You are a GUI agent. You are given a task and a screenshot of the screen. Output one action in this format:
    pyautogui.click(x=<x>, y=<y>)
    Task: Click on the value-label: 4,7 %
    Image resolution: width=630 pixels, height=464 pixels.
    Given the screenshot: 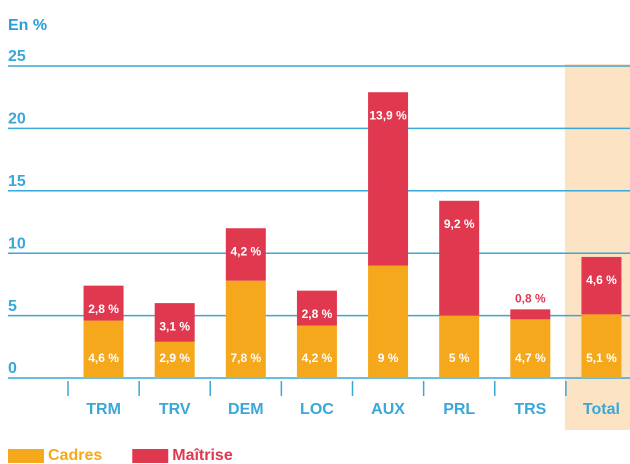 What is the action you would take?
    pyautogui.click(x=530, y=358)
    